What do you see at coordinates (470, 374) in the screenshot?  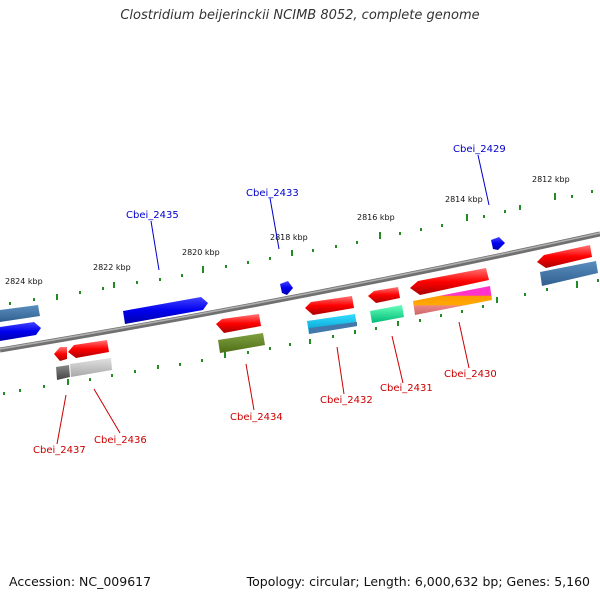 I see `gene-label-cbei-2430: Cbei_2430` at bounding box center [470, 374].